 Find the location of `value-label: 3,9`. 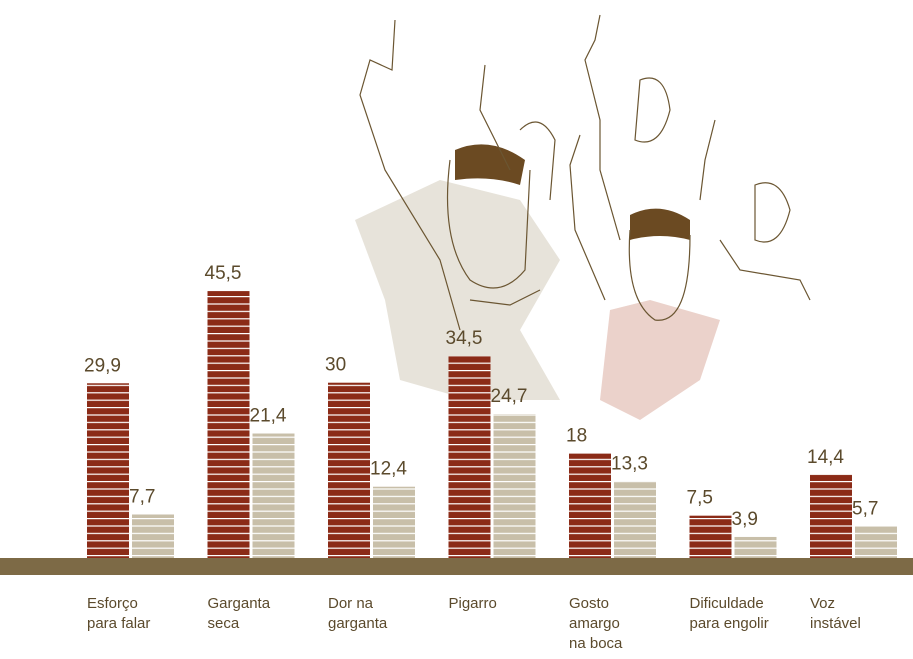

value-label: 3,9 is located at coordinates (745, 519).